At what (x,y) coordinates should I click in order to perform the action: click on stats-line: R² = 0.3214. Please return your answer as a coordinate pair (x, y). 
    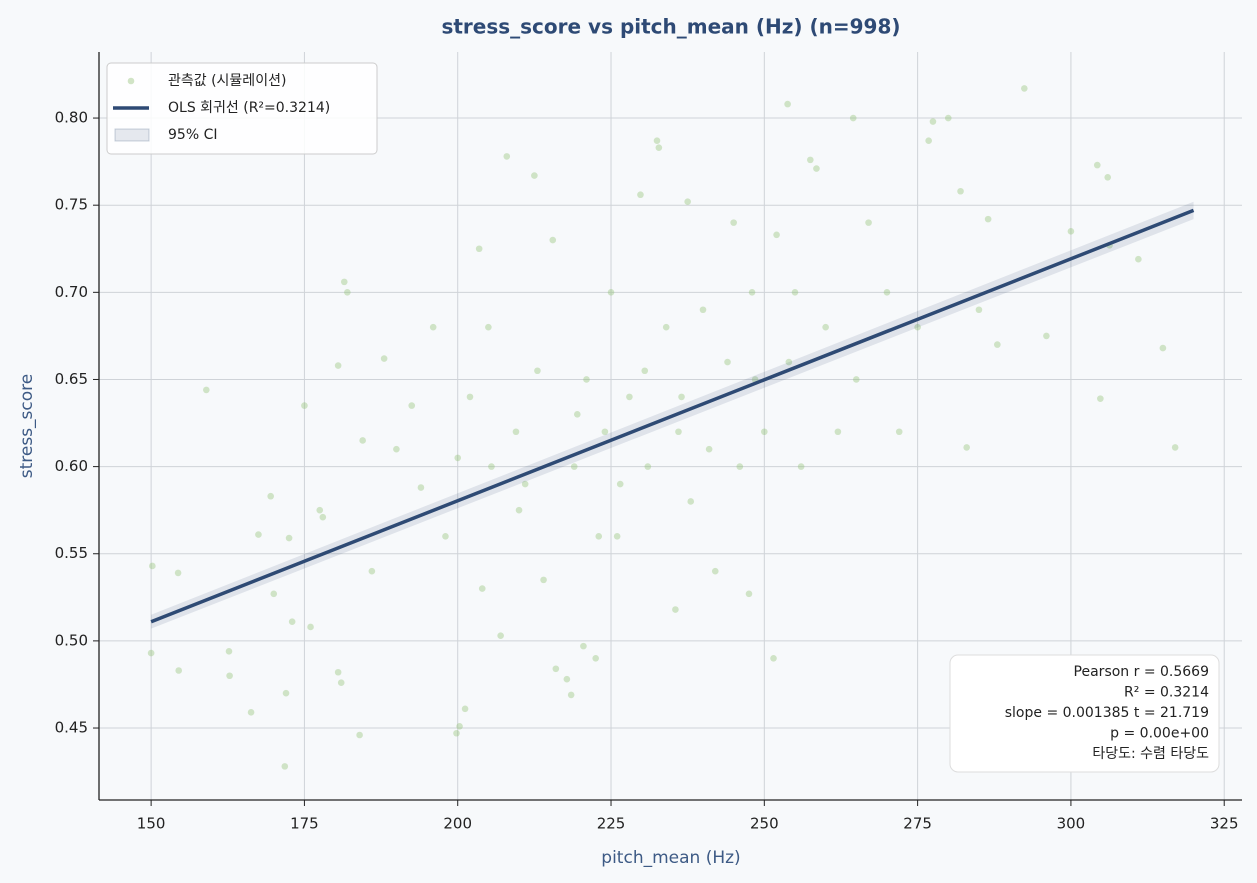
    Looking at the image, I should click on (1166, 693).